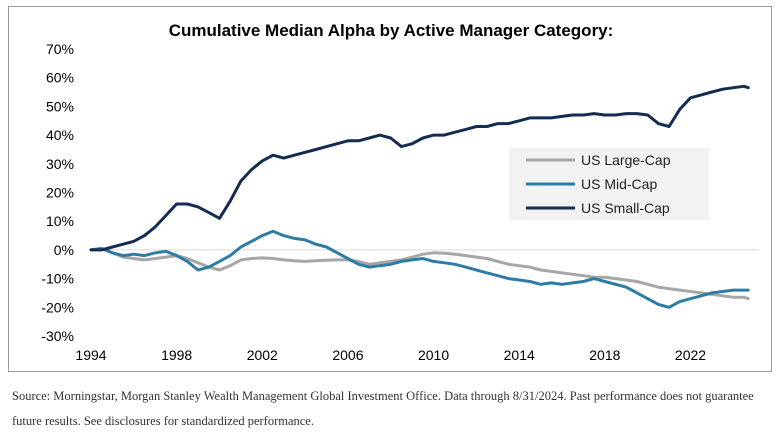  Describe the element at coordinates (519, 355) in the screenshot. I see `x-tick-label: 2014` at that location.